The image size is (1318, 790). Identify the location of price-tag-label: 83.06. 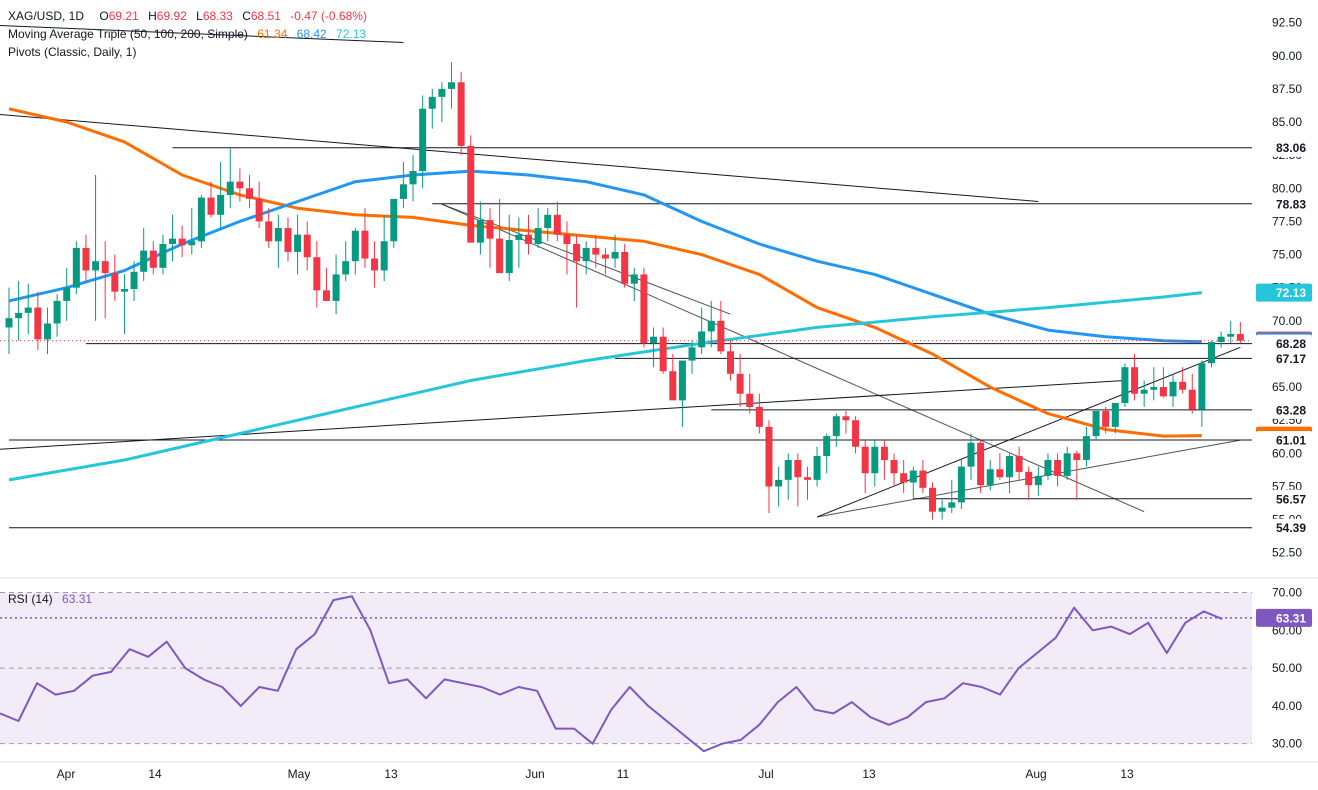
(1291, 148).